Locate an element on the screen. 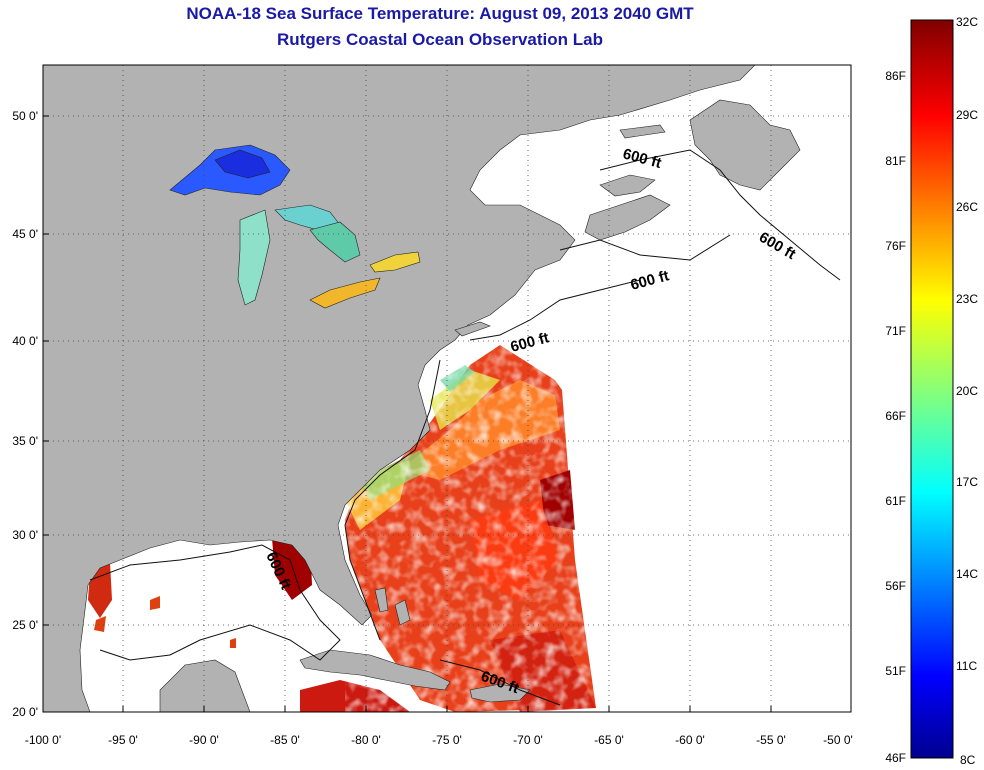 This screenshot has width=984, height=770. colorbar-celsius-label: 8C is located at coordinates (968, 760).